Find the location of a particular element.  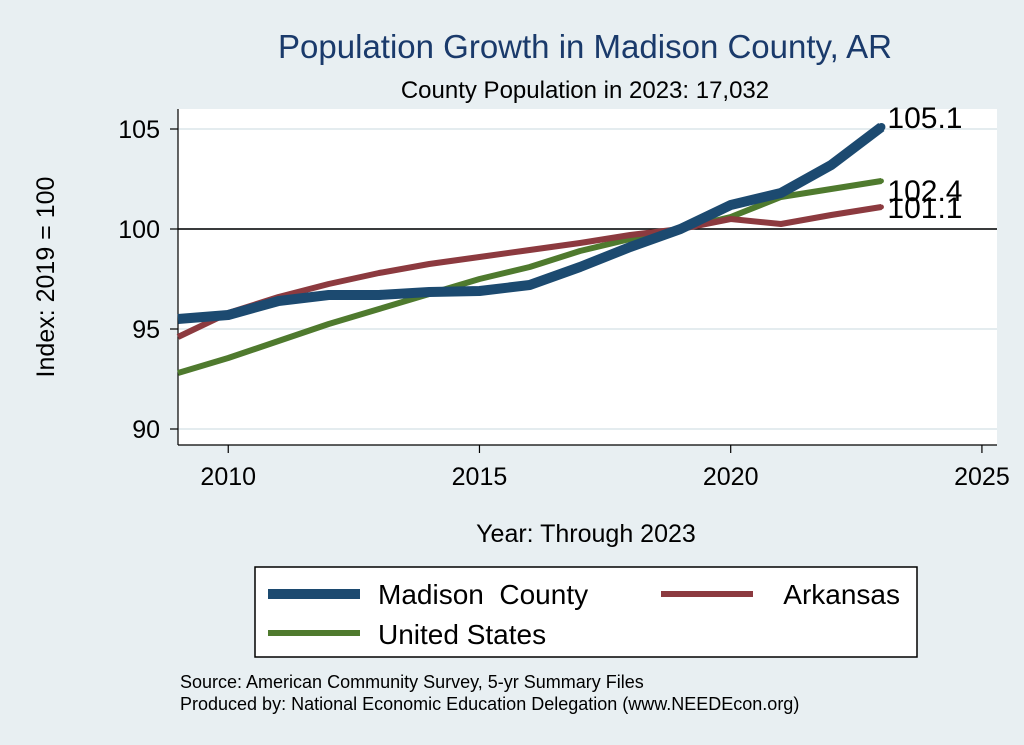

end-label-2: 102.4 is located at coordinates (924, 191).